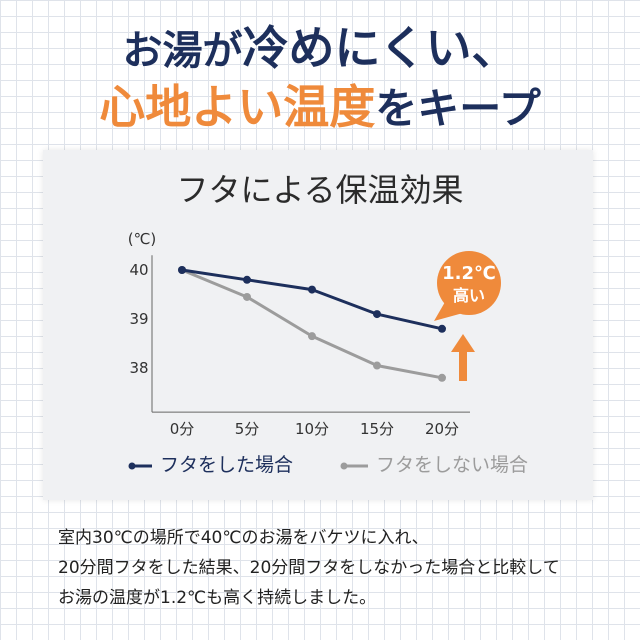  What do you see at coordinates (247, 429) in the screenshot?
I see `x-tick-label: 5分` at bounding box center [247, 429].